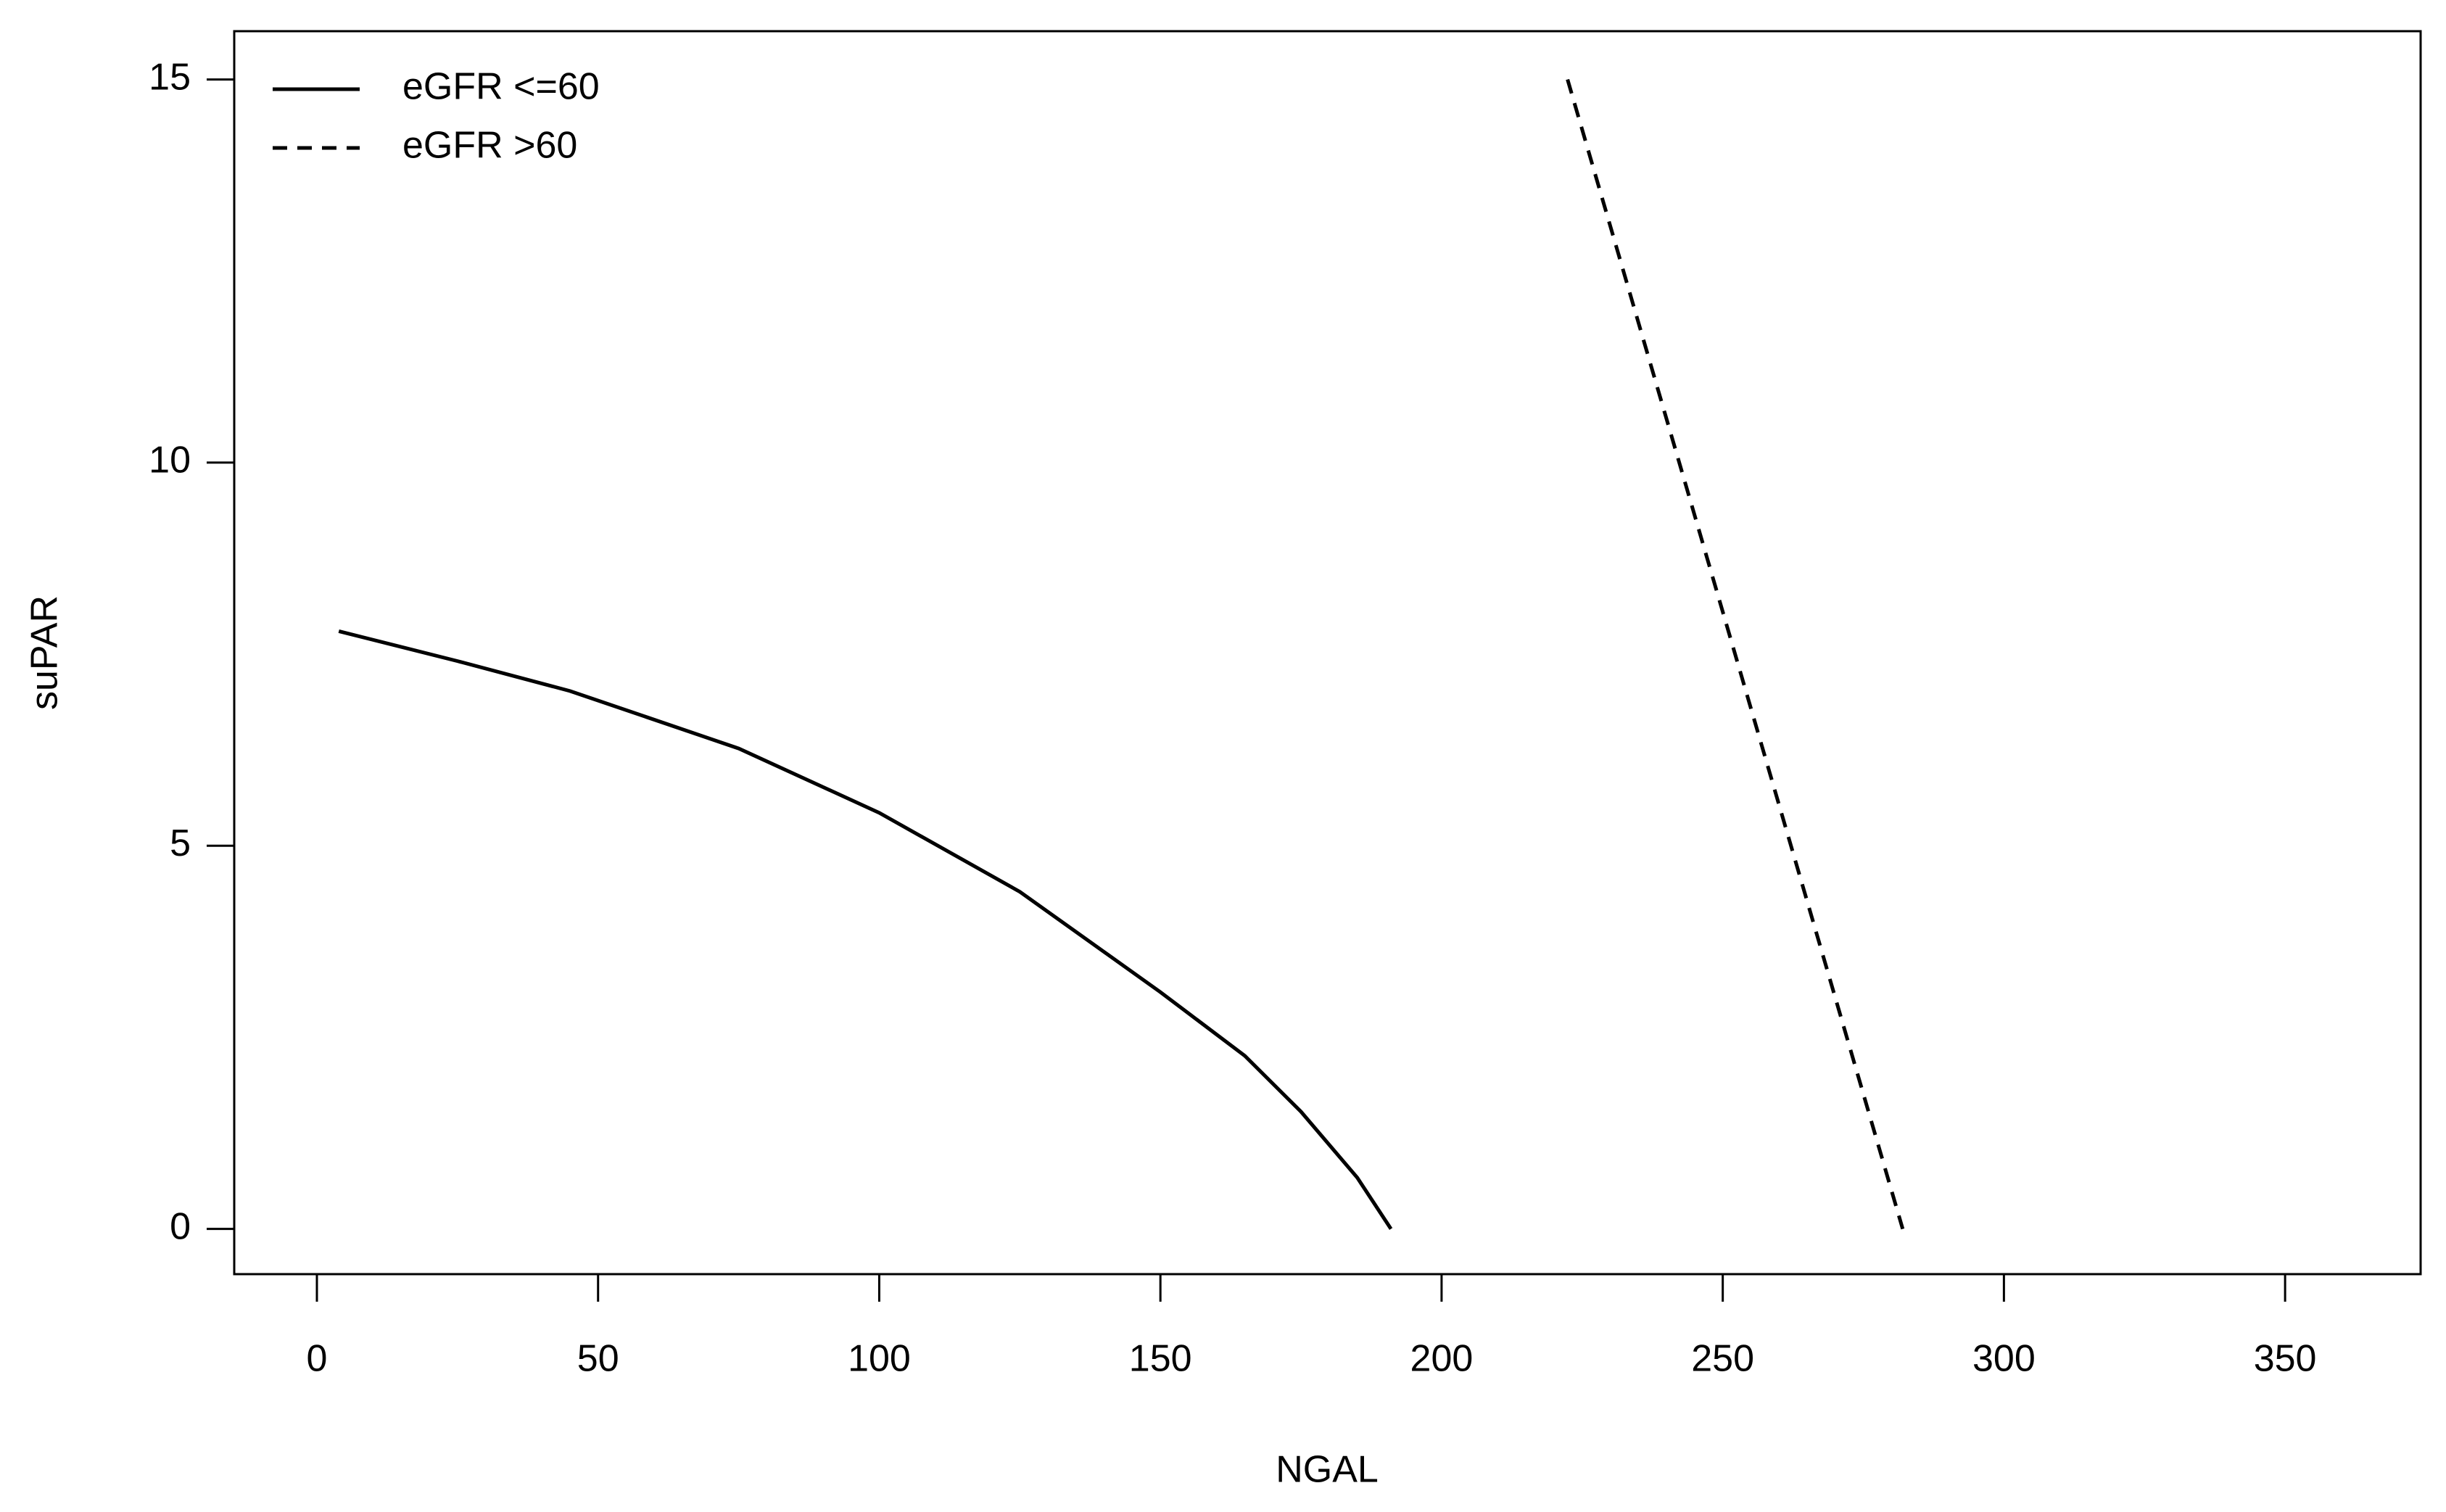 This screenshot has width=2446, height=1512. Describe the element at coordinates (880, 1359) in the screenshot. I see `x-tick-label: 100` at that location.